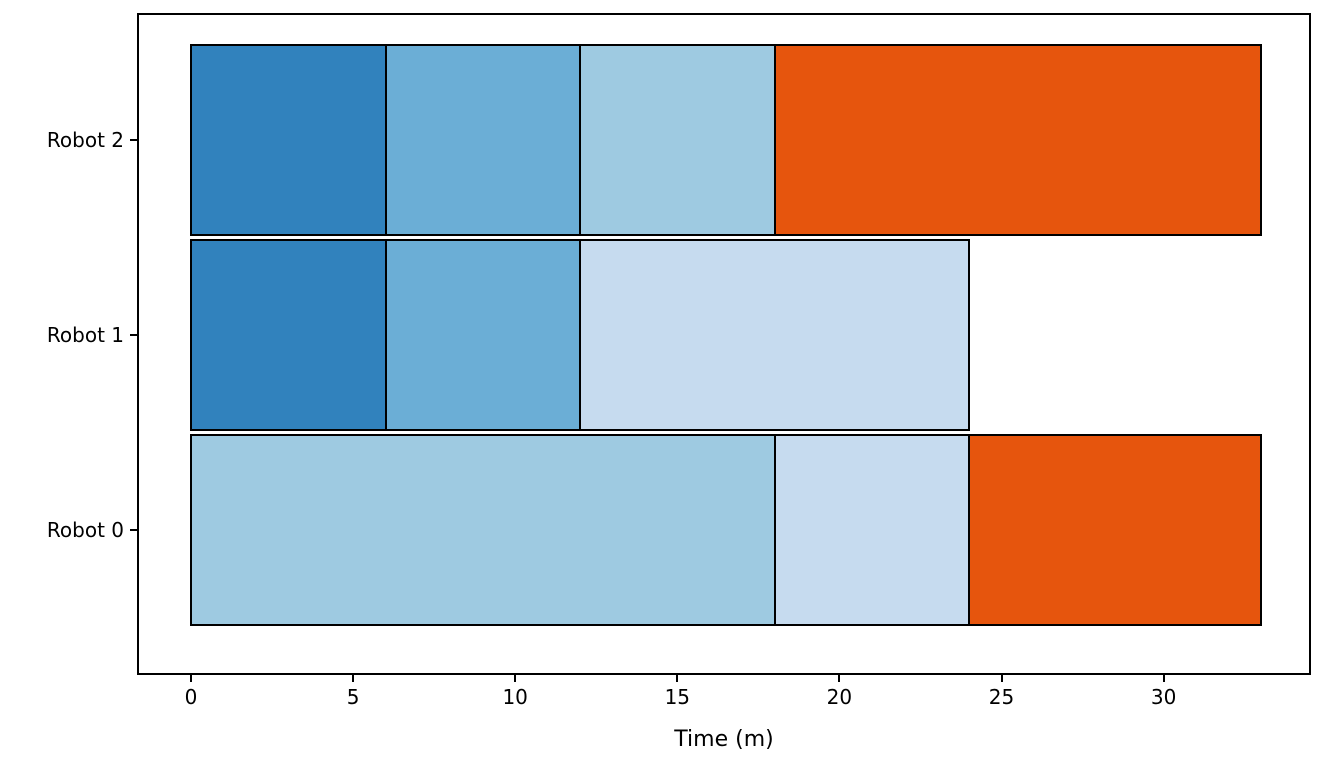 The image size is (1322, 764). Describe the element at coordinates (1001, 697) in the screenshot. I see `x-tick-label: 25` at that location.